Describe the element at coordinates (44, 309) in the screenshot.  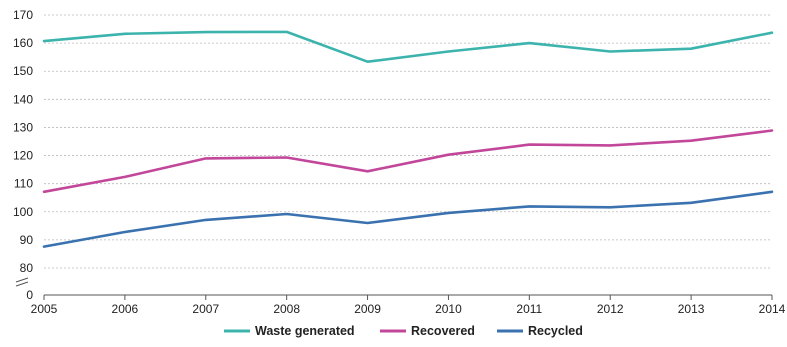
I see `x-tick-label-2005: 2005` at that location.